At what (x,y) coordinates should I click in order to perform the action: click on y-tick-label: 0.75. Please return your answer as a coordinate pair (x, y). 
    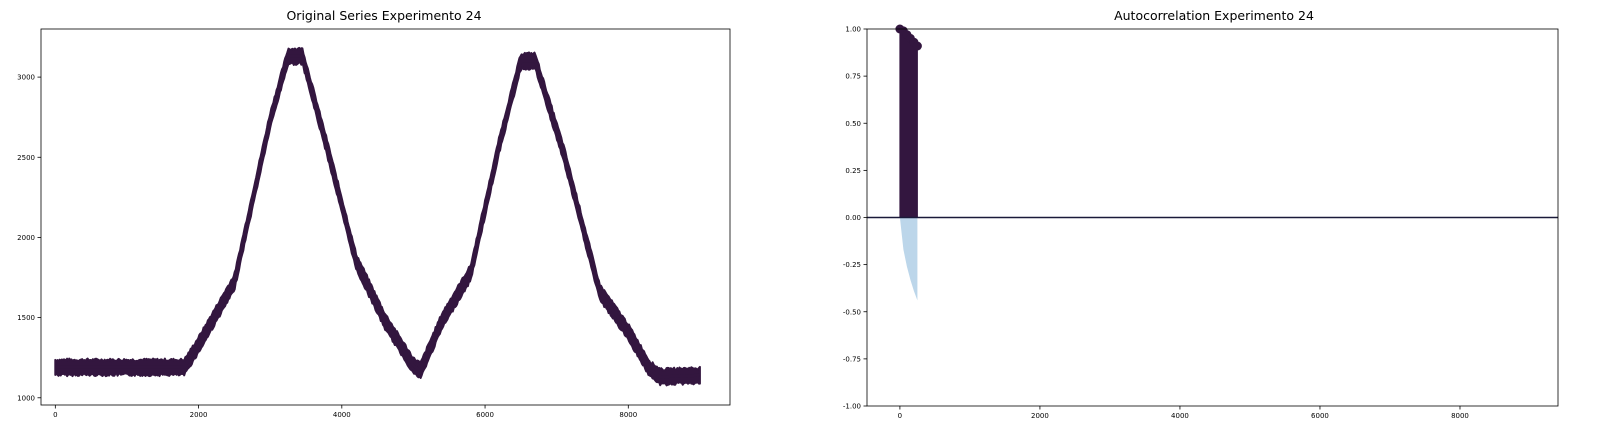
    Looking at the image, I should click on (853, 77).